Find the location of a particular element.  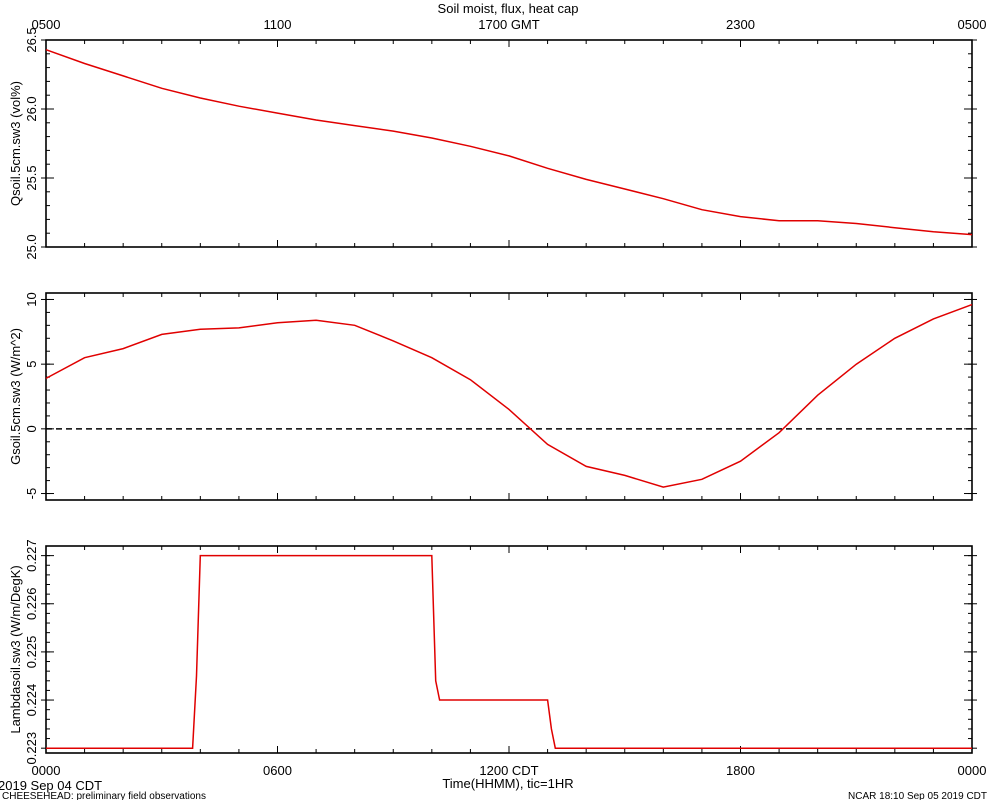

y-tick-label: 10 is located at coordinates (31, 299).